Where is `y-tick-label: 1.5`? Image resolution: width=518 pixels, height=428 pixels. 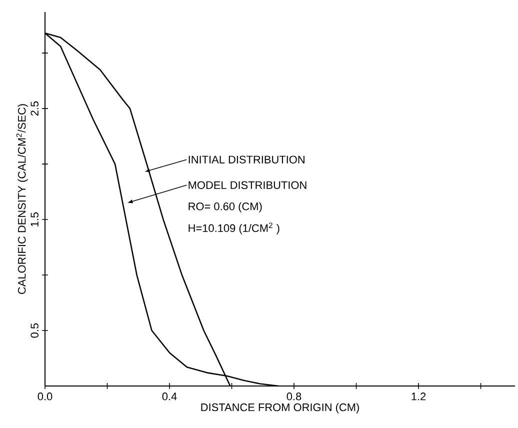
y-tick-label: 1.5 is located at coordinates (34, 219).